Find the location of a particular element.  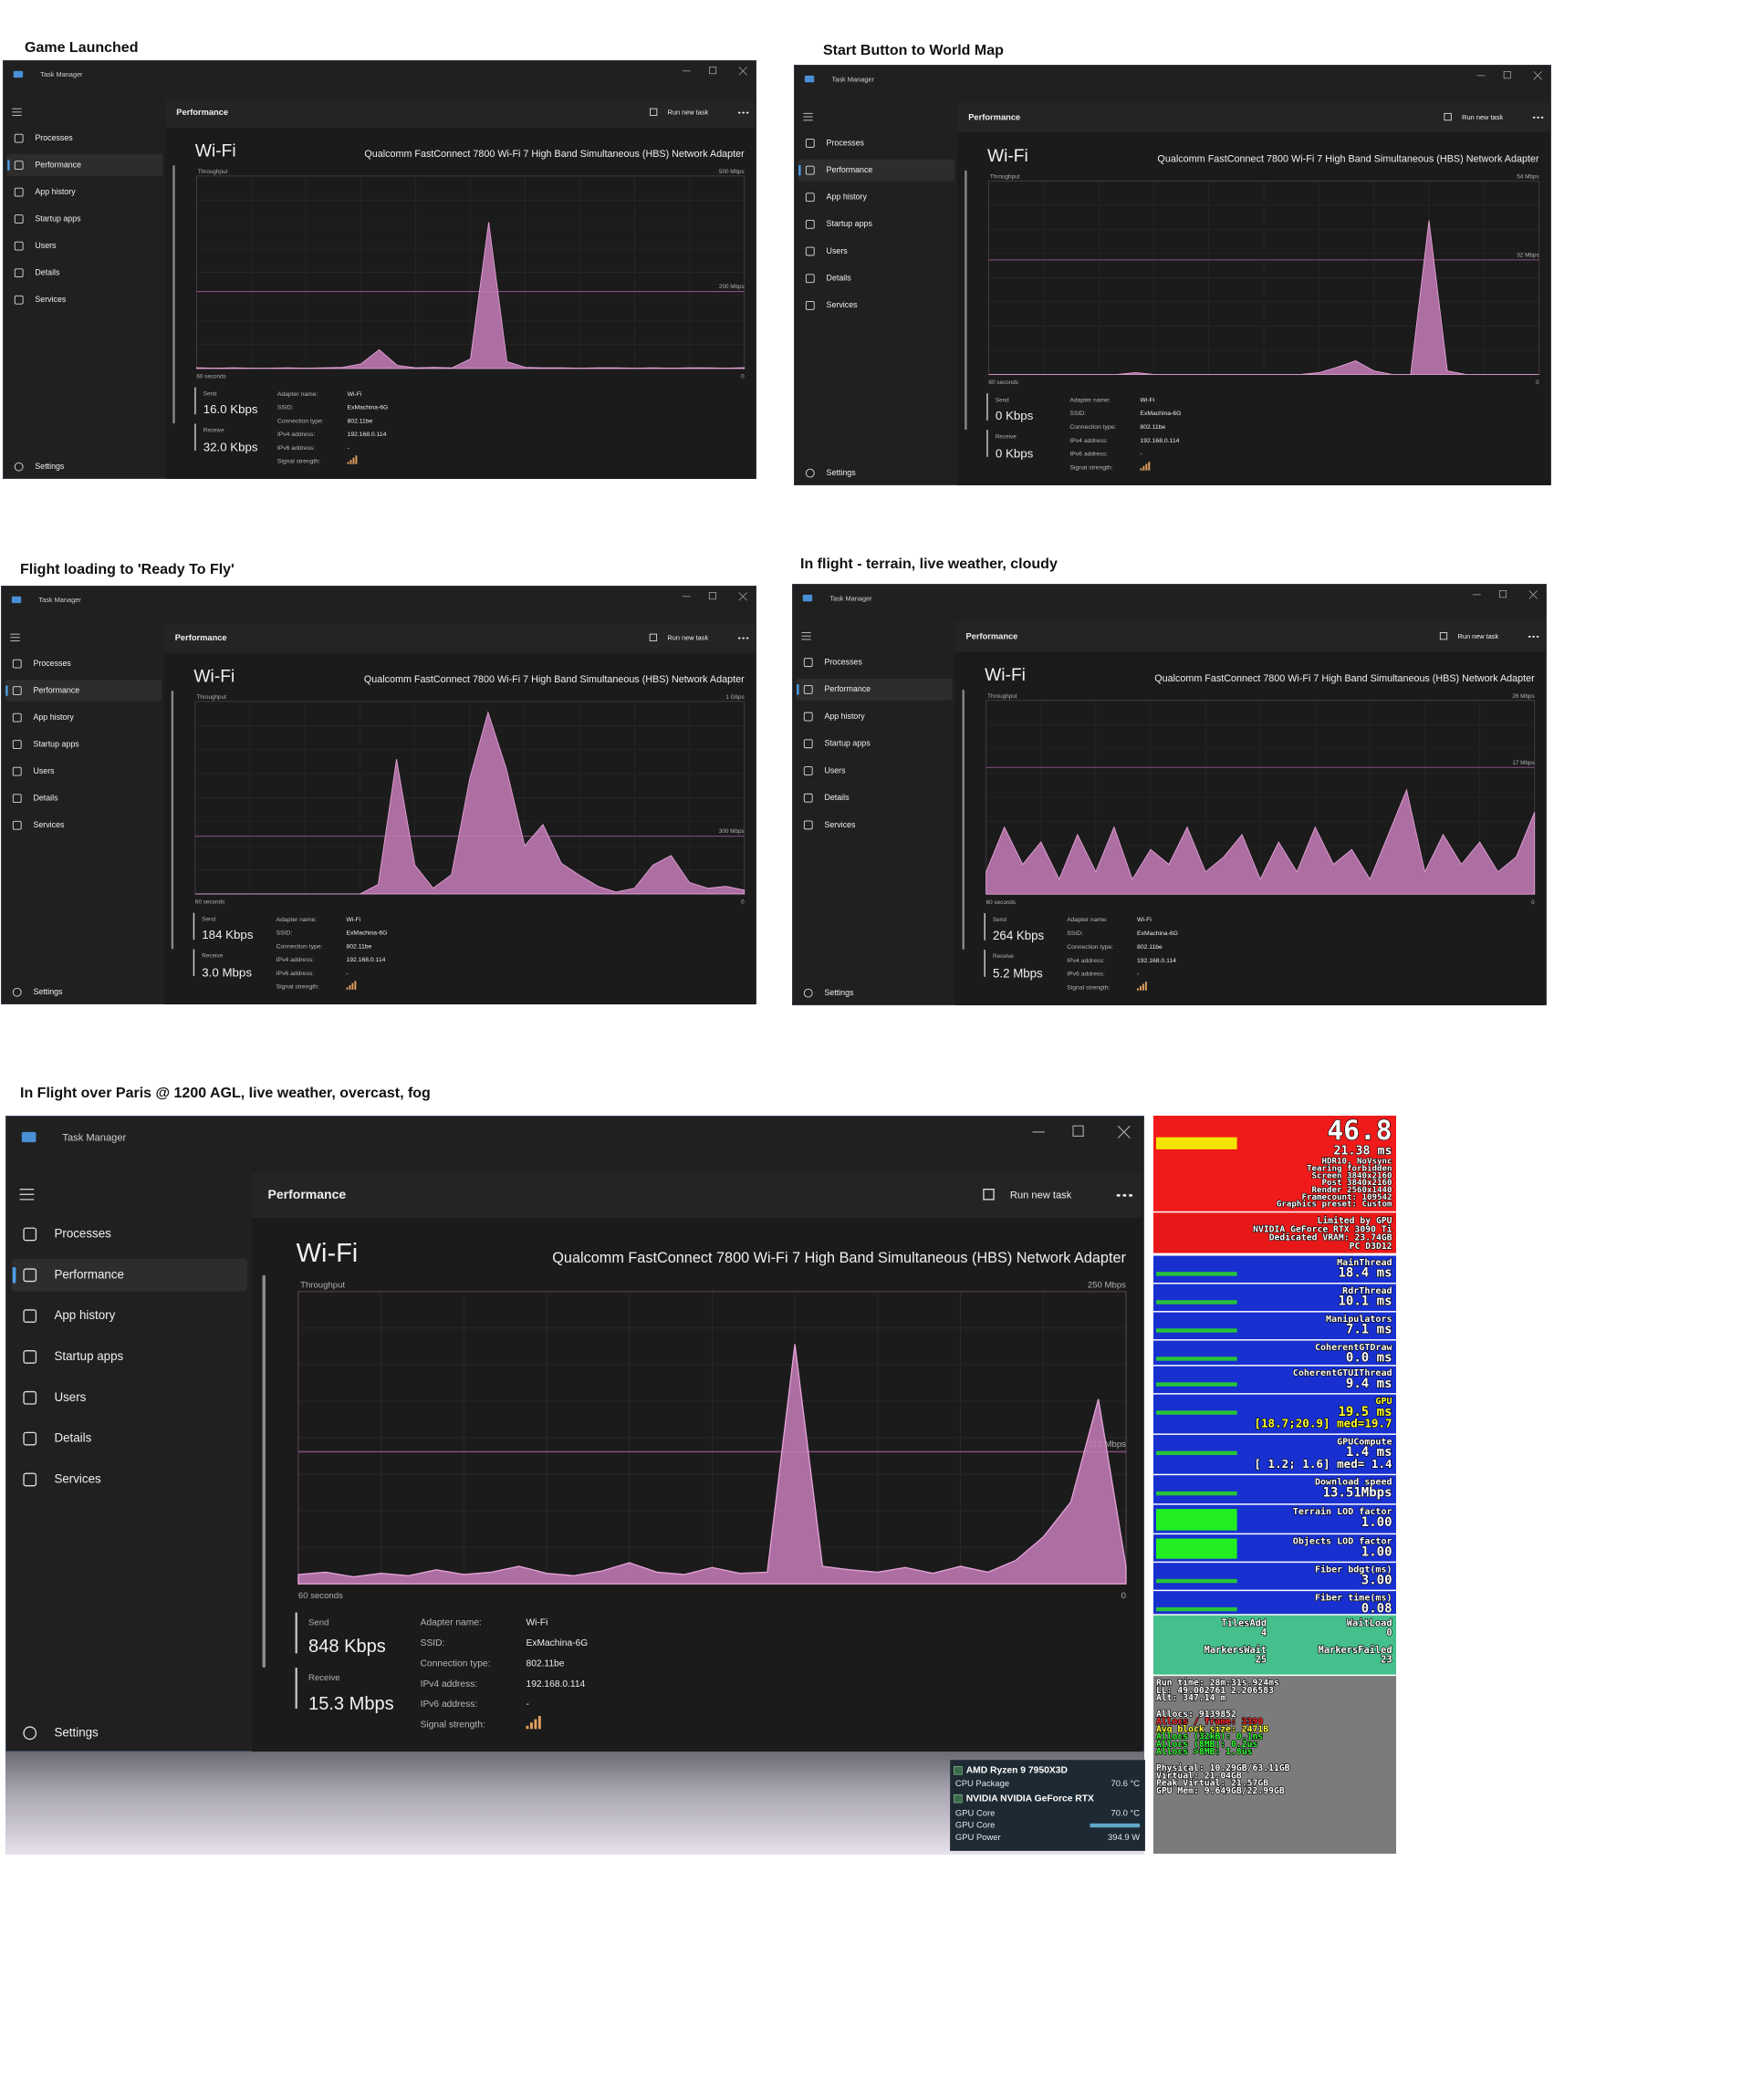

signal-bar is located at coordinates (1138, 989).